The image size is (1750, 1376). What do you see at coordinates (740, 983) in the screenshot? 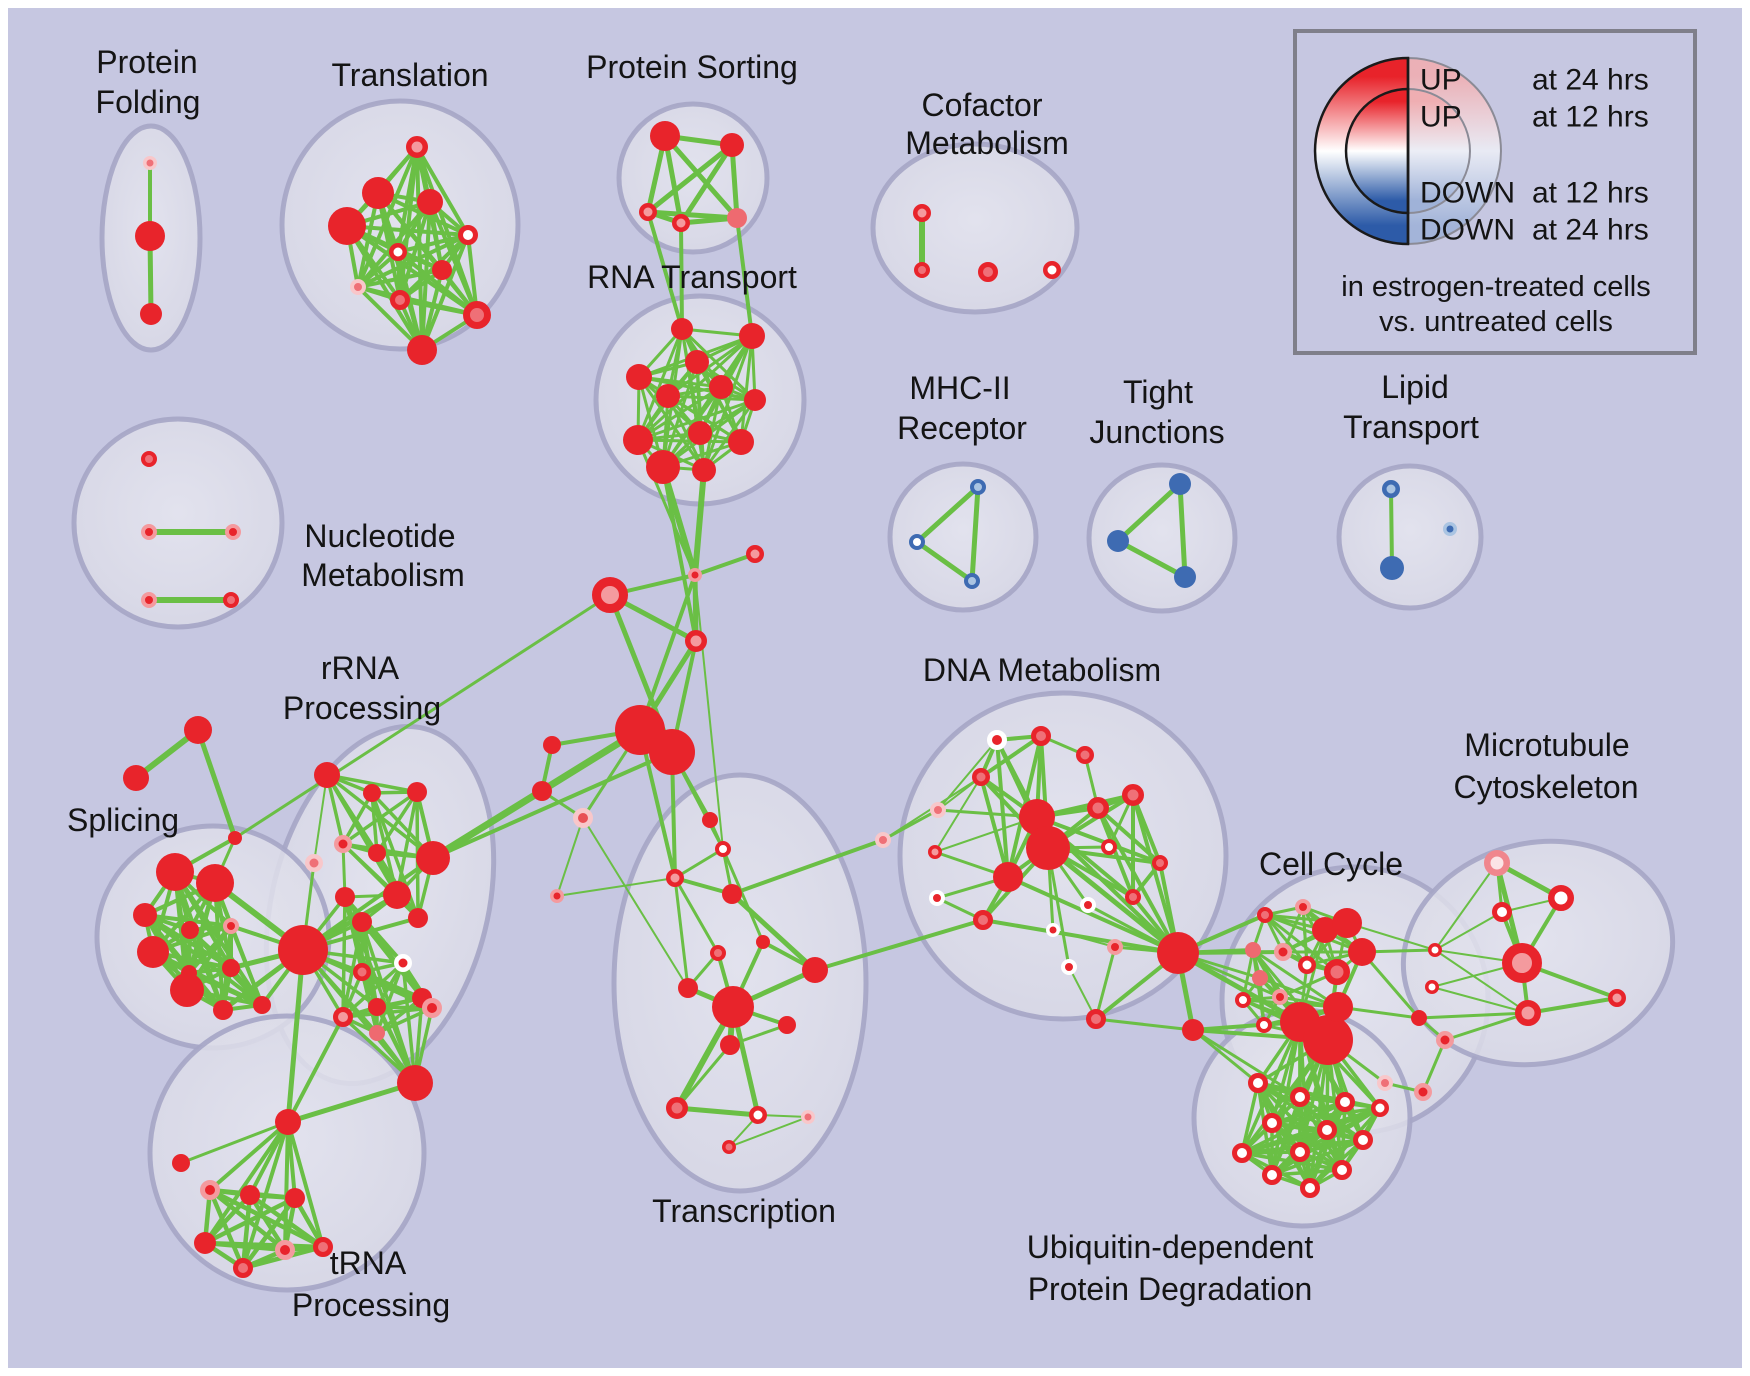
I see `module-bubble-transcription` at bounding box center [740, 983].